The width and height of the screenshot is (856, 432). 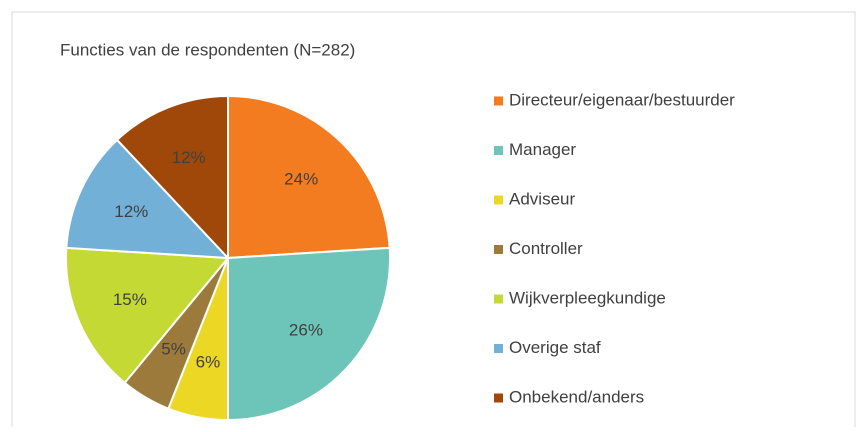 What do you see at coordinates (542, 149) in the screenshot?
I see `legend-label: Manager` at bounding box center [542, 149].